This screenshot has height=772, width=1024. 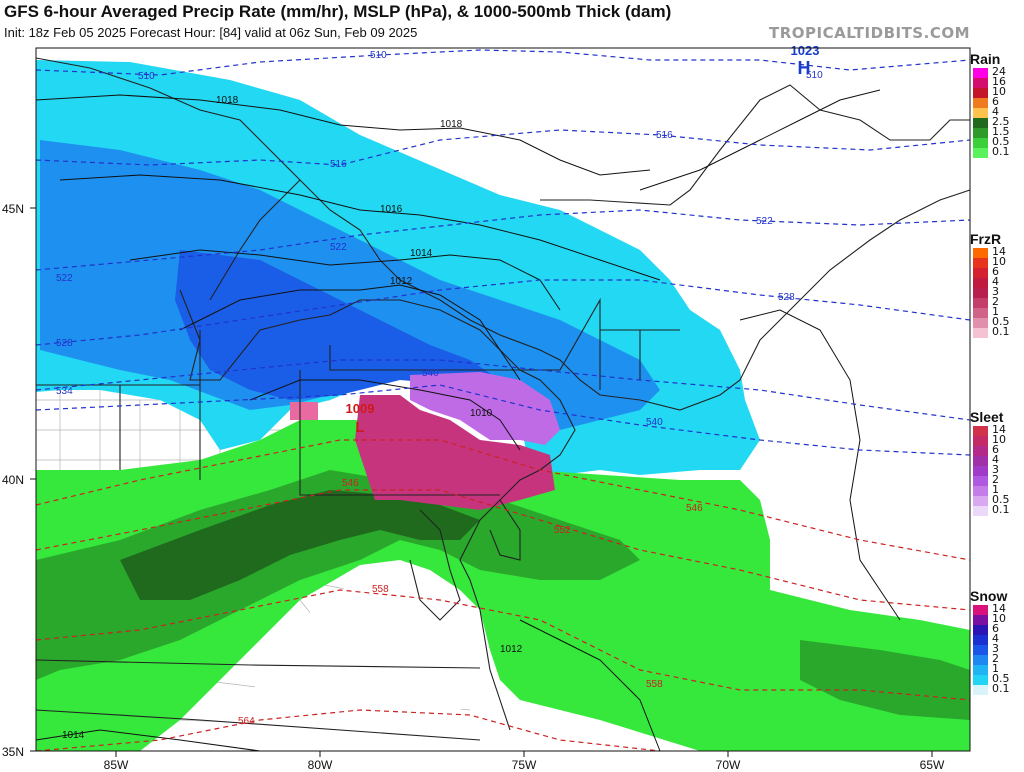 I want to click on lon-label-85w: 85W, so click(x=116, y=765).